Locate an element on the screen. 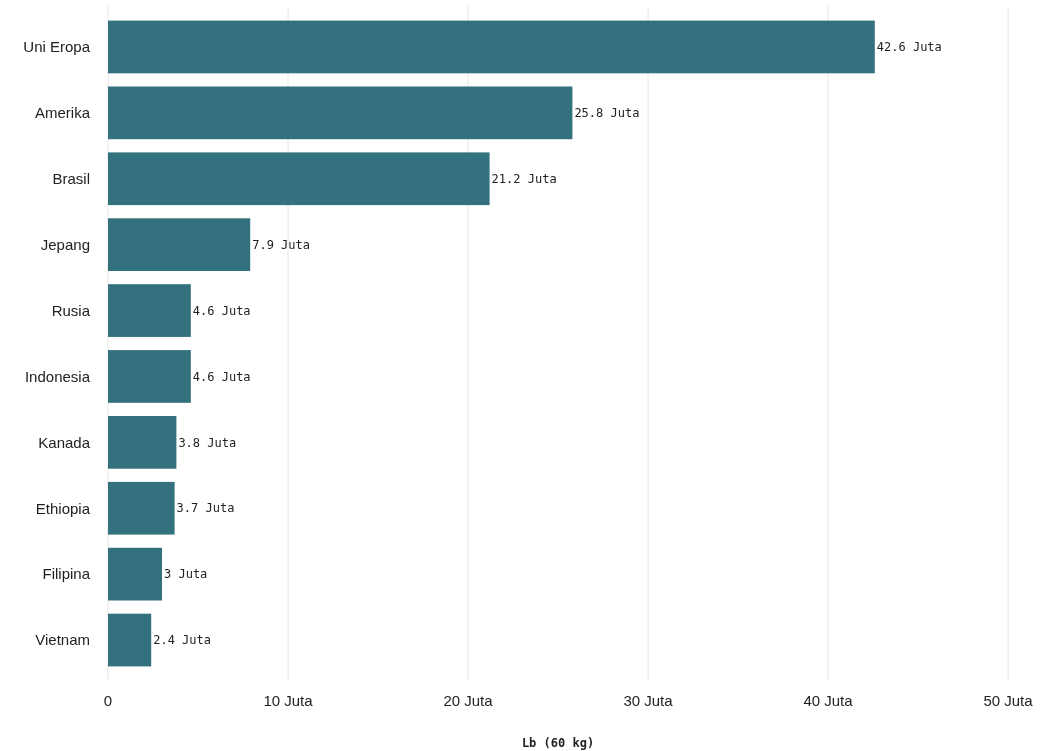 The height and width of the screenshot is (751, 1042). y-tick-label: Ethiopia is located at coordinates (63, 508).